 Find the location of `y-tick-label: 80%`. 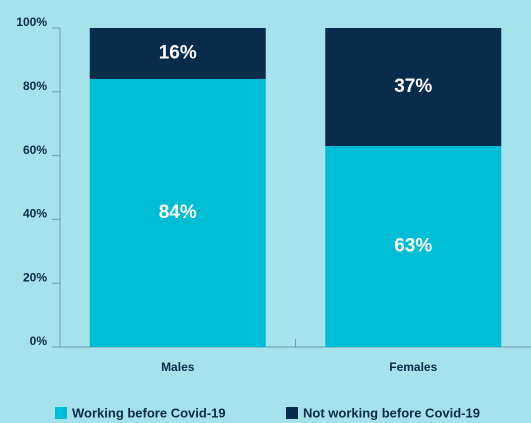

y-tick-label: 80% is located at coordinates (35, 86).